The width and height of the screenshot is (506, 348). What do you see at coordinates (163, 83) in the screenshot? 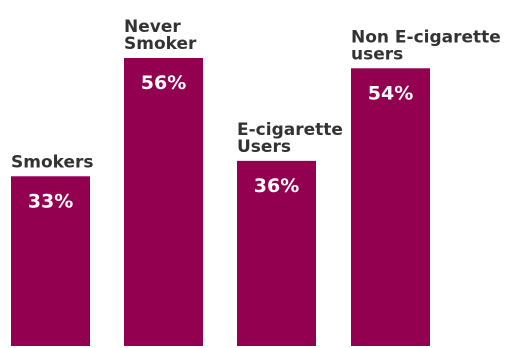
I see `value-label-2: 56%` at bounding box center [163, 83].